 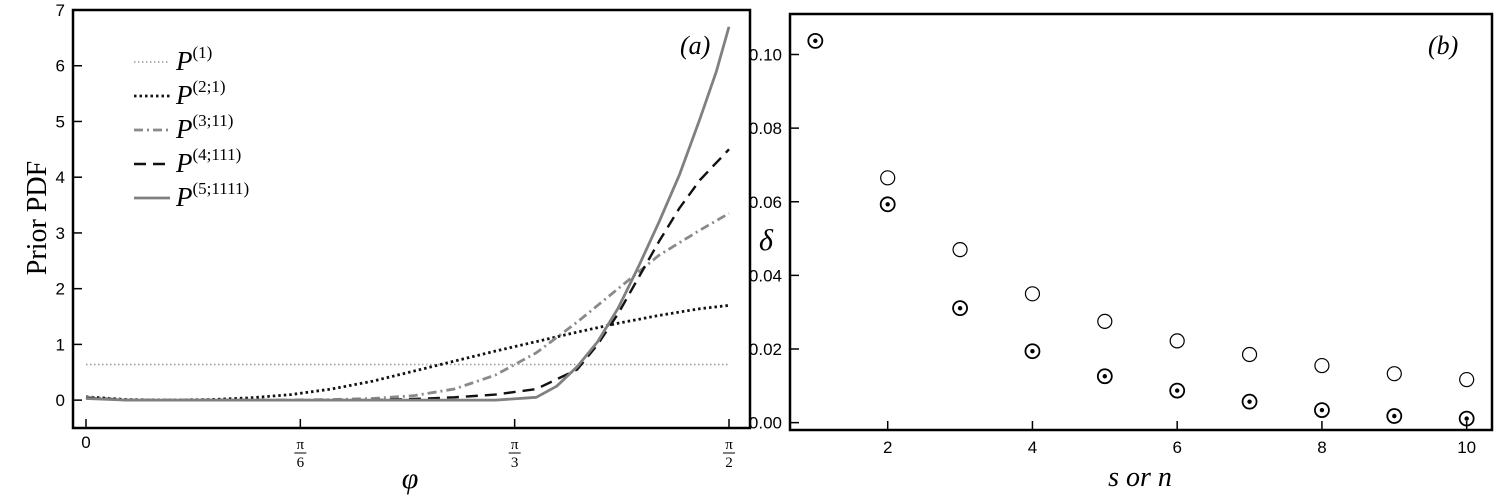 I want to click on a-legend-label-5: P(5;1111), so click(x=212, y=195).